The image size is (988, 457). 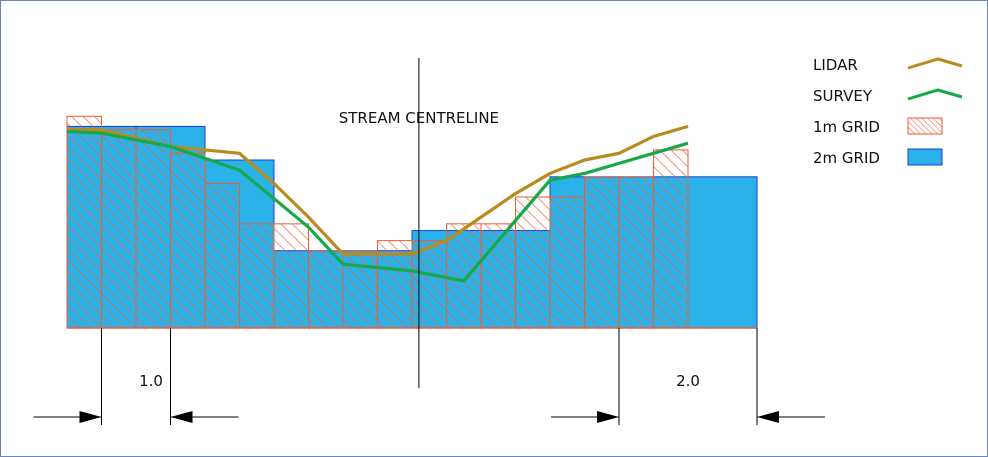 What do you see at coordinates (151, 381) in the screenshot?
I see `dimension-label: 1.0` at bounding box center [151, 381].